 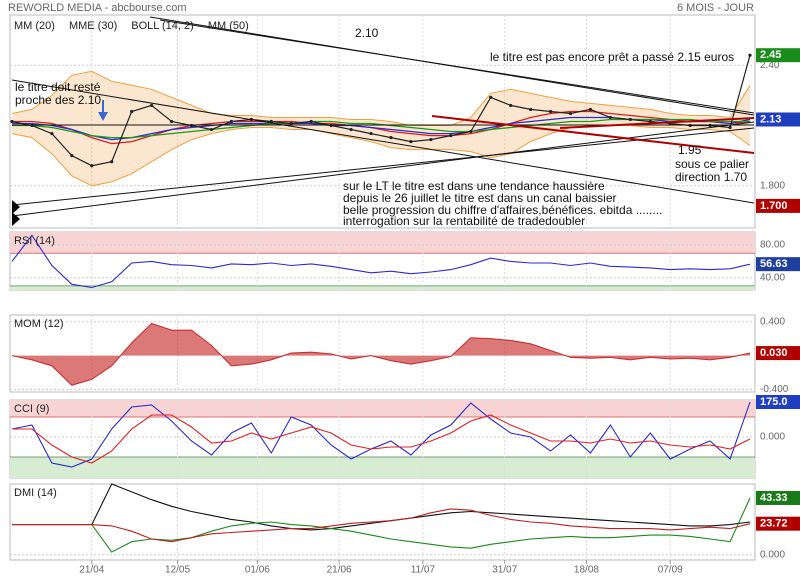 What do you see at coordinates (770, 65) in the screenshot?
I see `y-tick-label: 2.40` at bounding box center [770, 65].